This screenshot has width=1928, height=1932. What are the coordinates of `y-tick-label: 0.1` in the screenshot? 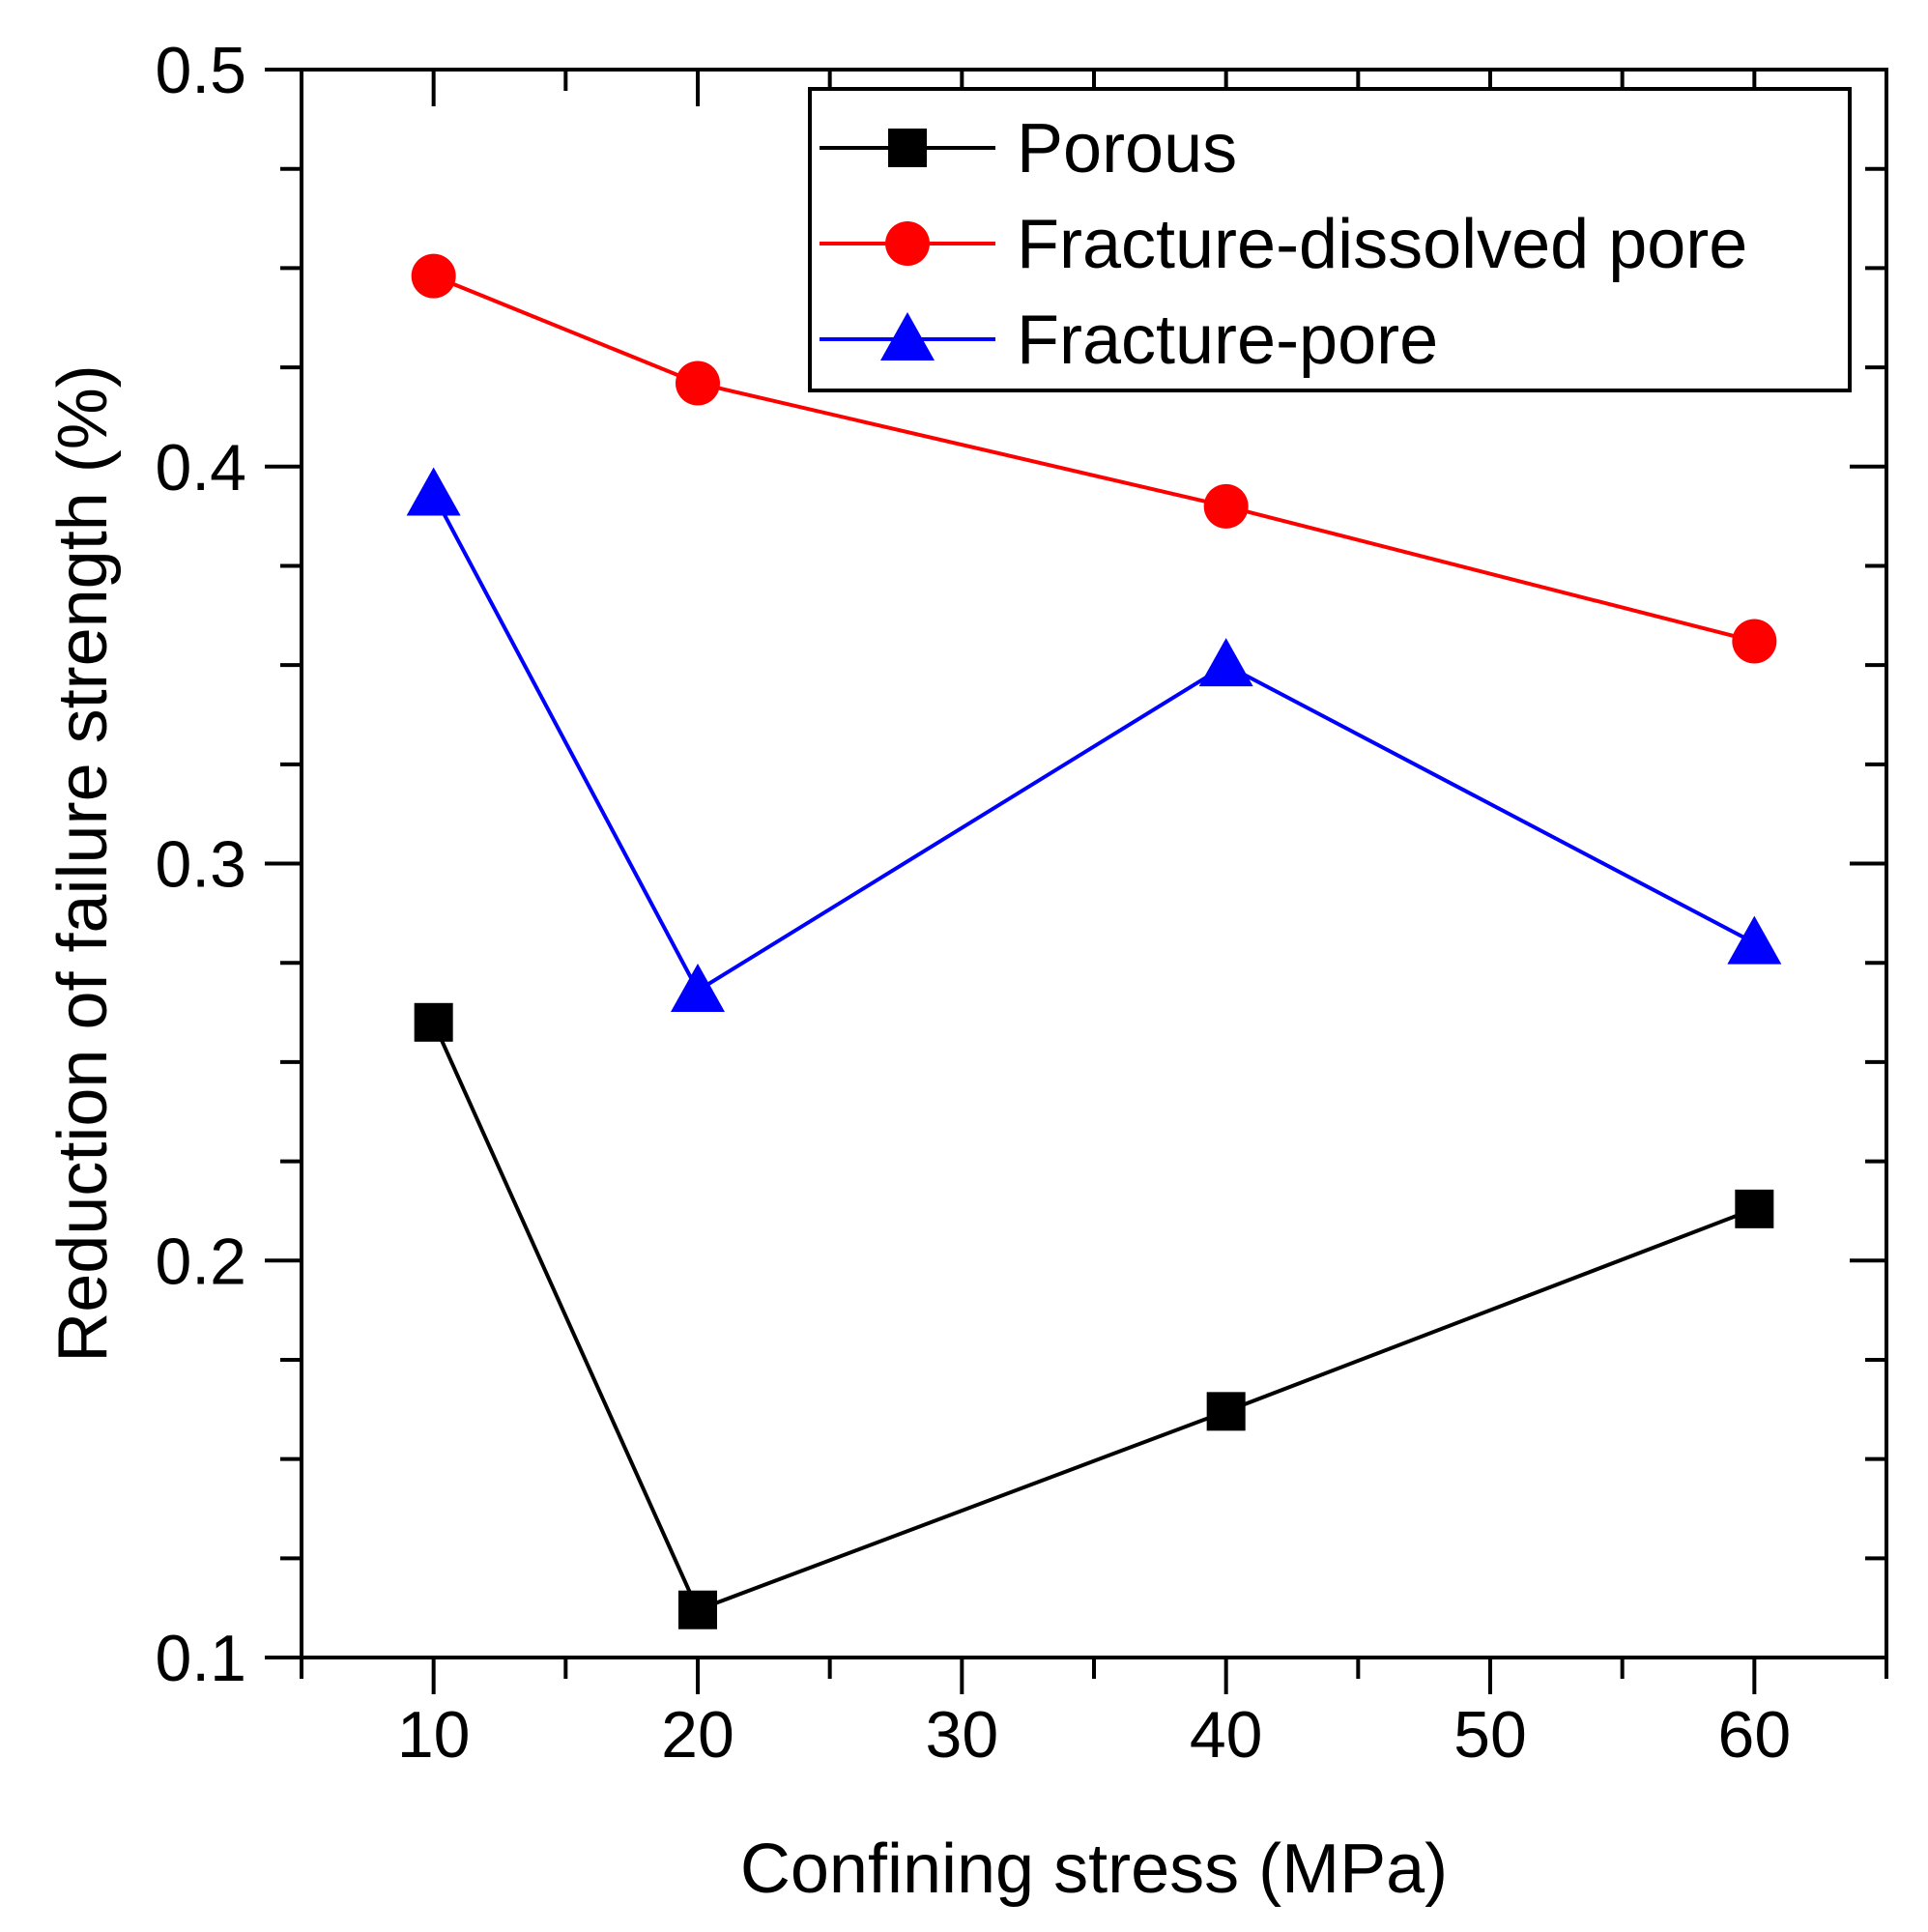 It's located at (200, 1658).